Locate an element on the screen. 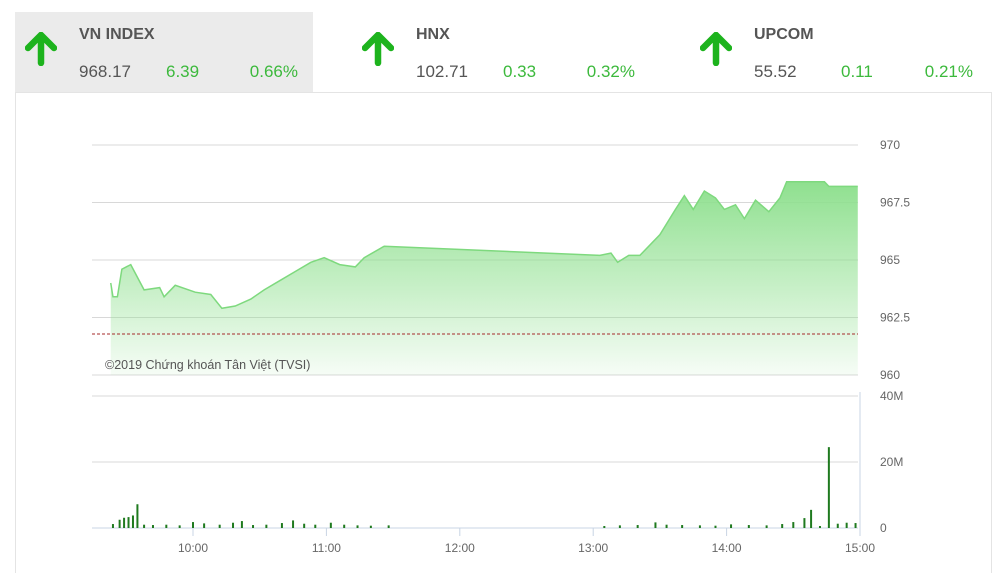 The image size is (1004, 573). index-percent: 0.66% is located at coordinates (273, 71).